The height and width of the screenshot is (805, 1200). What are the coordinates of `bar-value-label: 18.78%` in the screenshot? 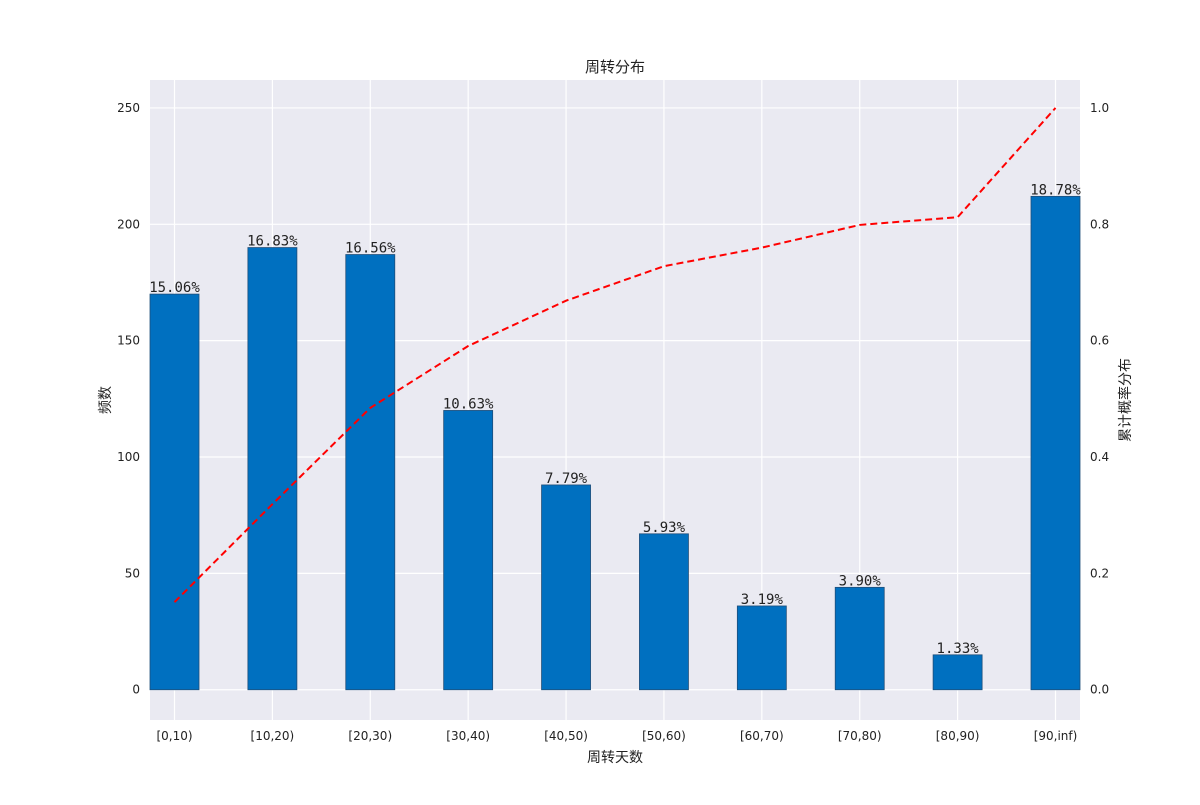 It's located at (1055, 190).